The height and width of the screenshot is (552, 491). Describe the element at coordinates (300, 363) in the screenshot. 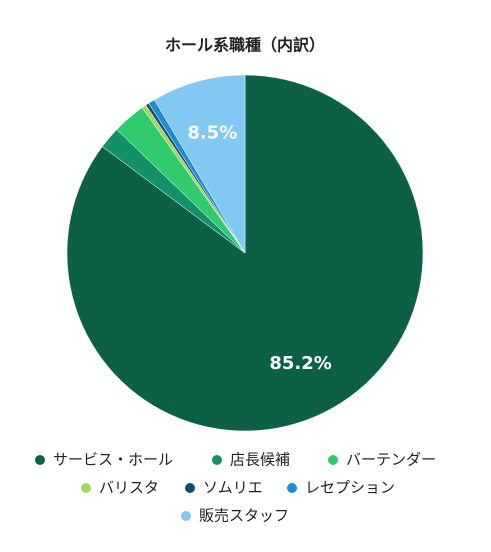

I see `data-label: 85.2%` at that location.